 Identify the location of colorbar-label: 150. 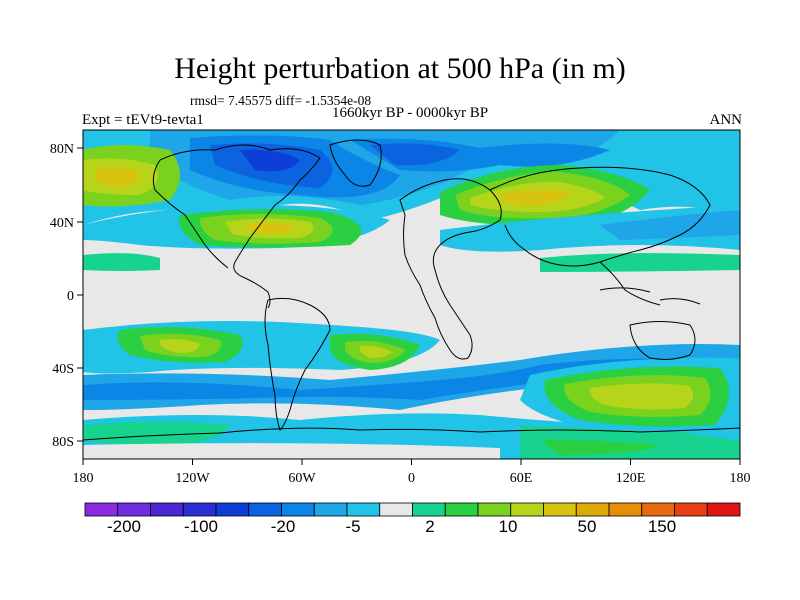
(662, 526).